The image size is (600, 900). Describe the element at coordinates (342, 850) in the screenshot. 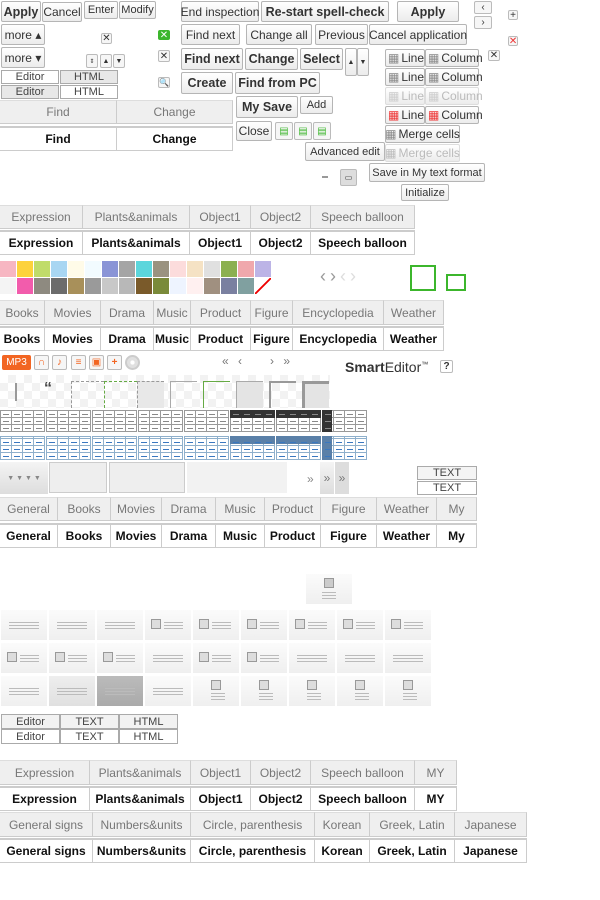

I see `tab-active: Korean` at that location.